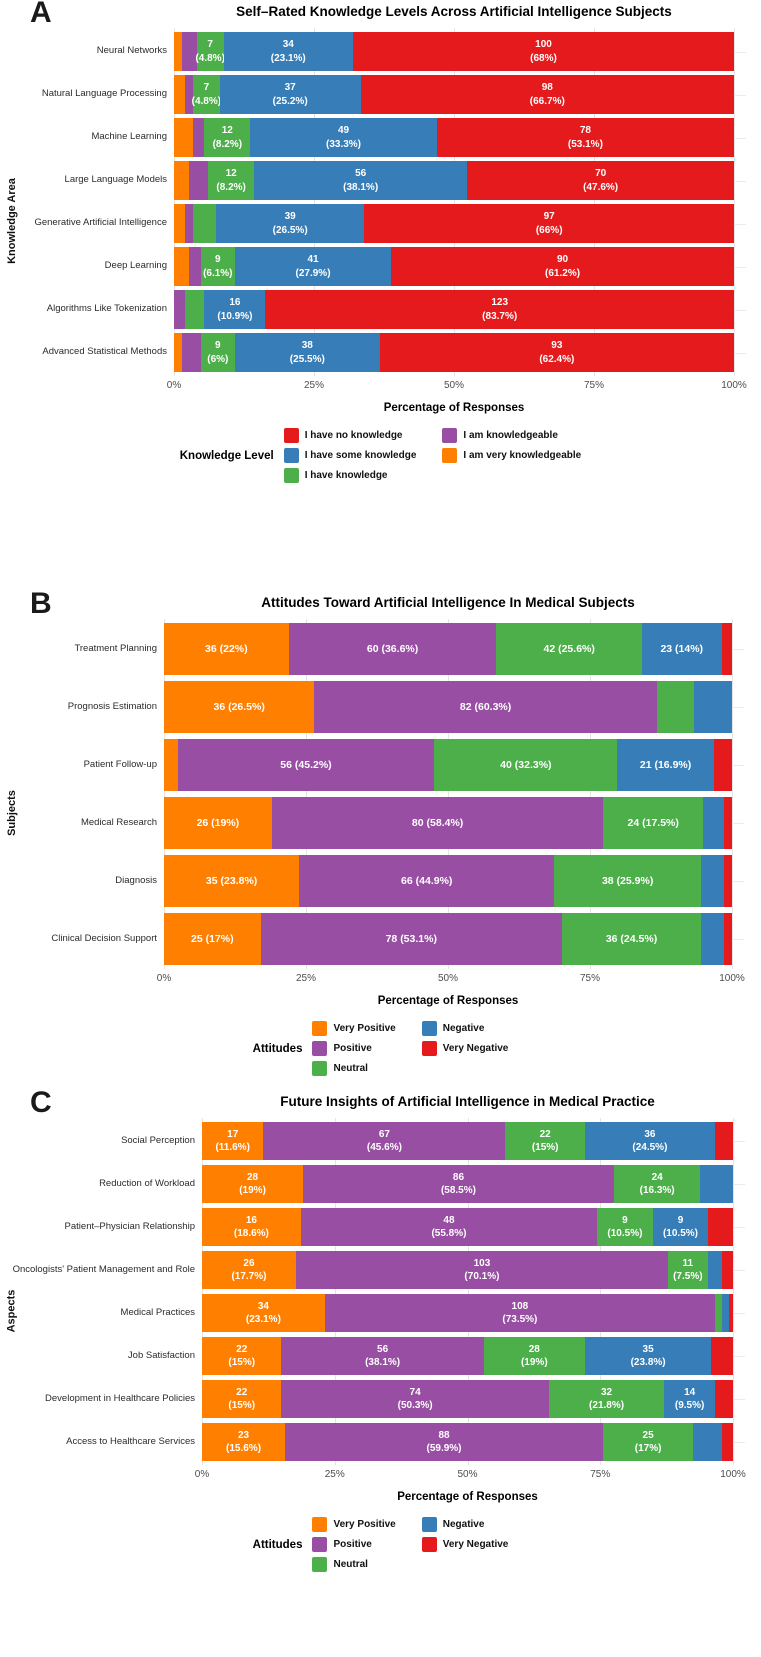 The width and height of the screenshot is (761, 1657). I want to click on bar-segment-purple, so click(195, 266).